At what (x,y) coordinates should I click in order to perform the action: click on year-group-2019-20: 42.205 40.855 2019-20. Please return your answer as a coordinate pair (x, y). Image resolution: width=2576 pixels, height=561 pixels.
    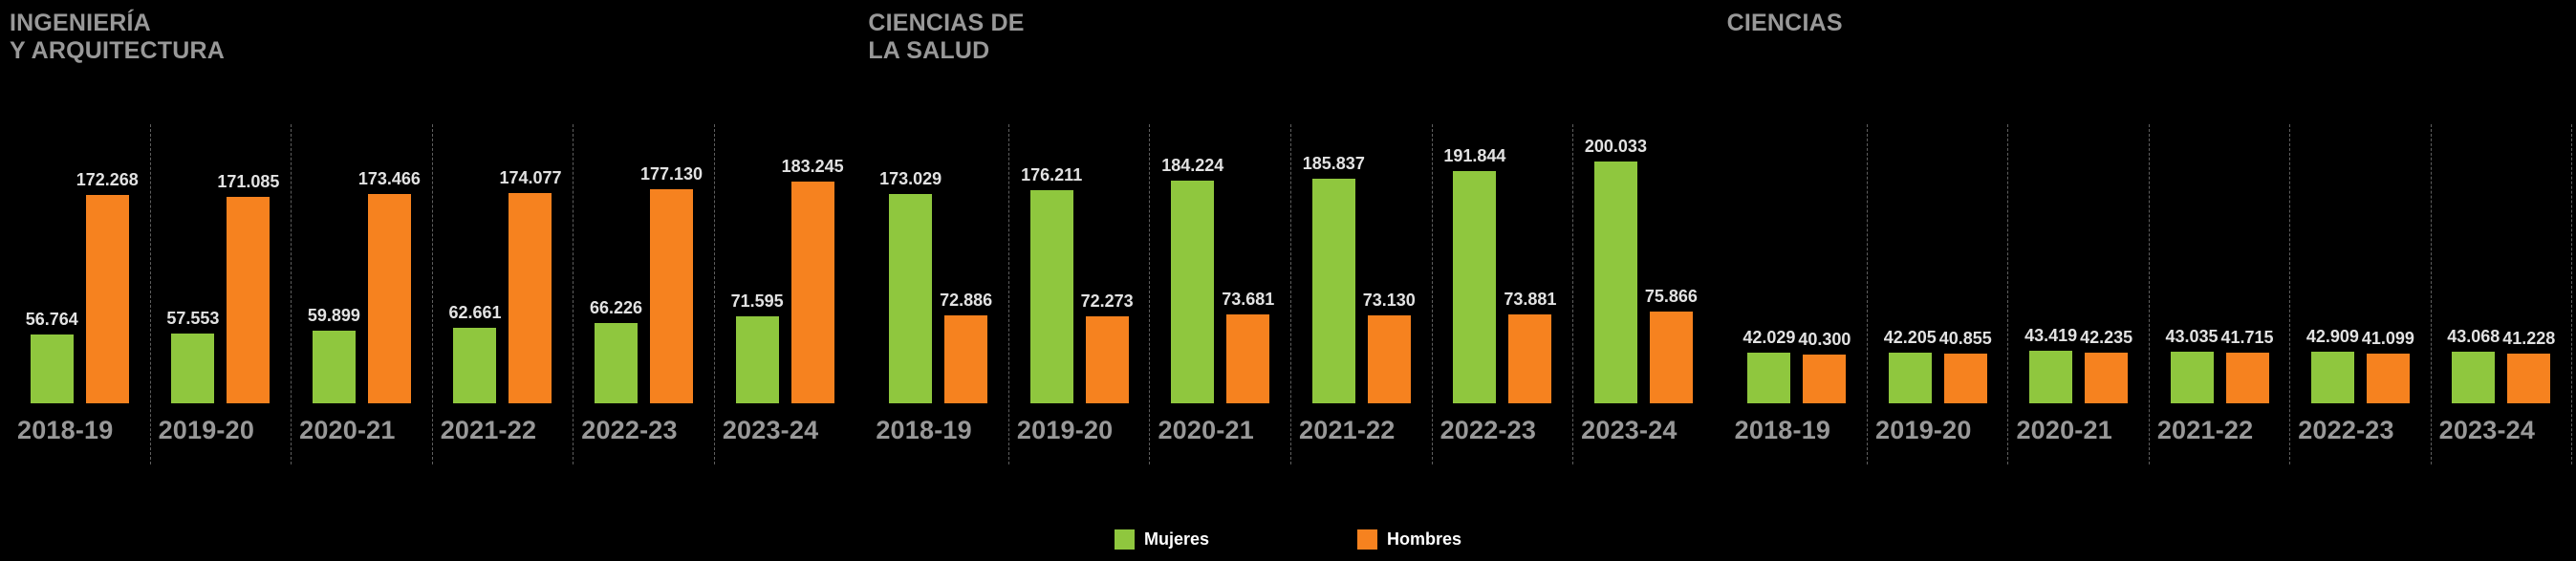
    Looking at the image, I should click on (1937, 294).